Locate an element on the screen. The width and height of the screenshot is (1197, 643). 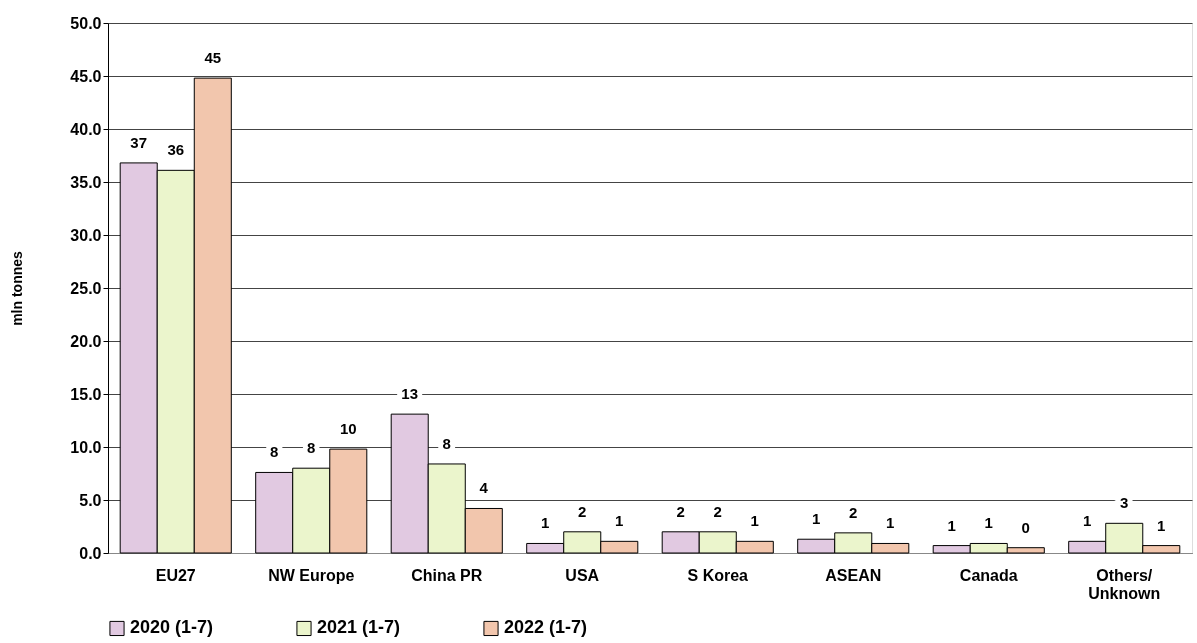
y-tick-label: 50.0 is located at coordinates (86, 23).